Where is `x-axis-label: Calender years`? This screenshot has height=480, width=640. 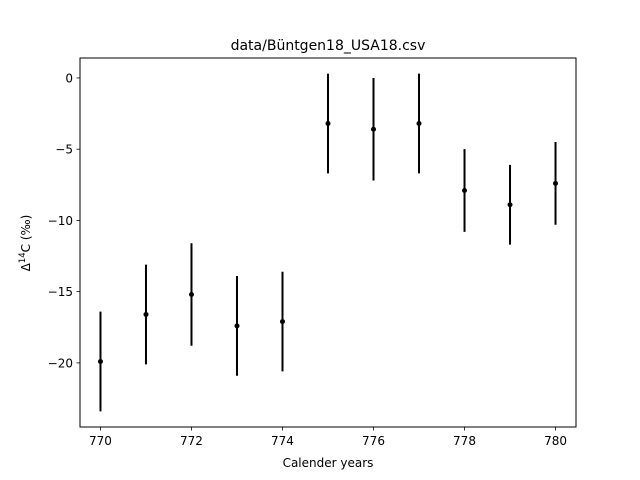 x-axis-label: Calender years is located at coordinates (328, 463).